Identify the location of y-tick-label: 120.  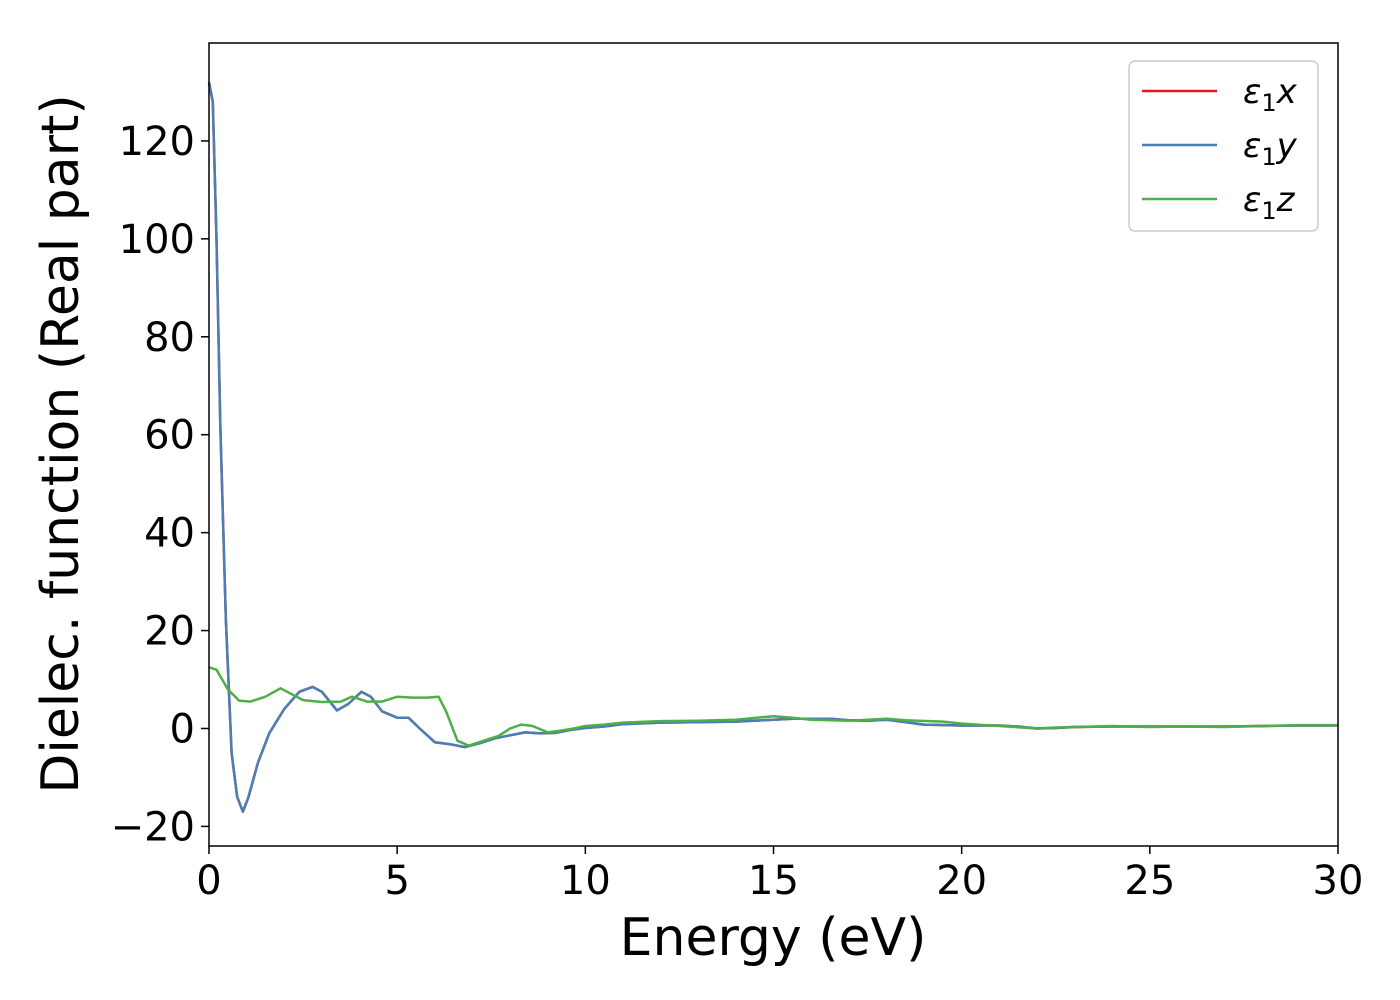
(157, 142).